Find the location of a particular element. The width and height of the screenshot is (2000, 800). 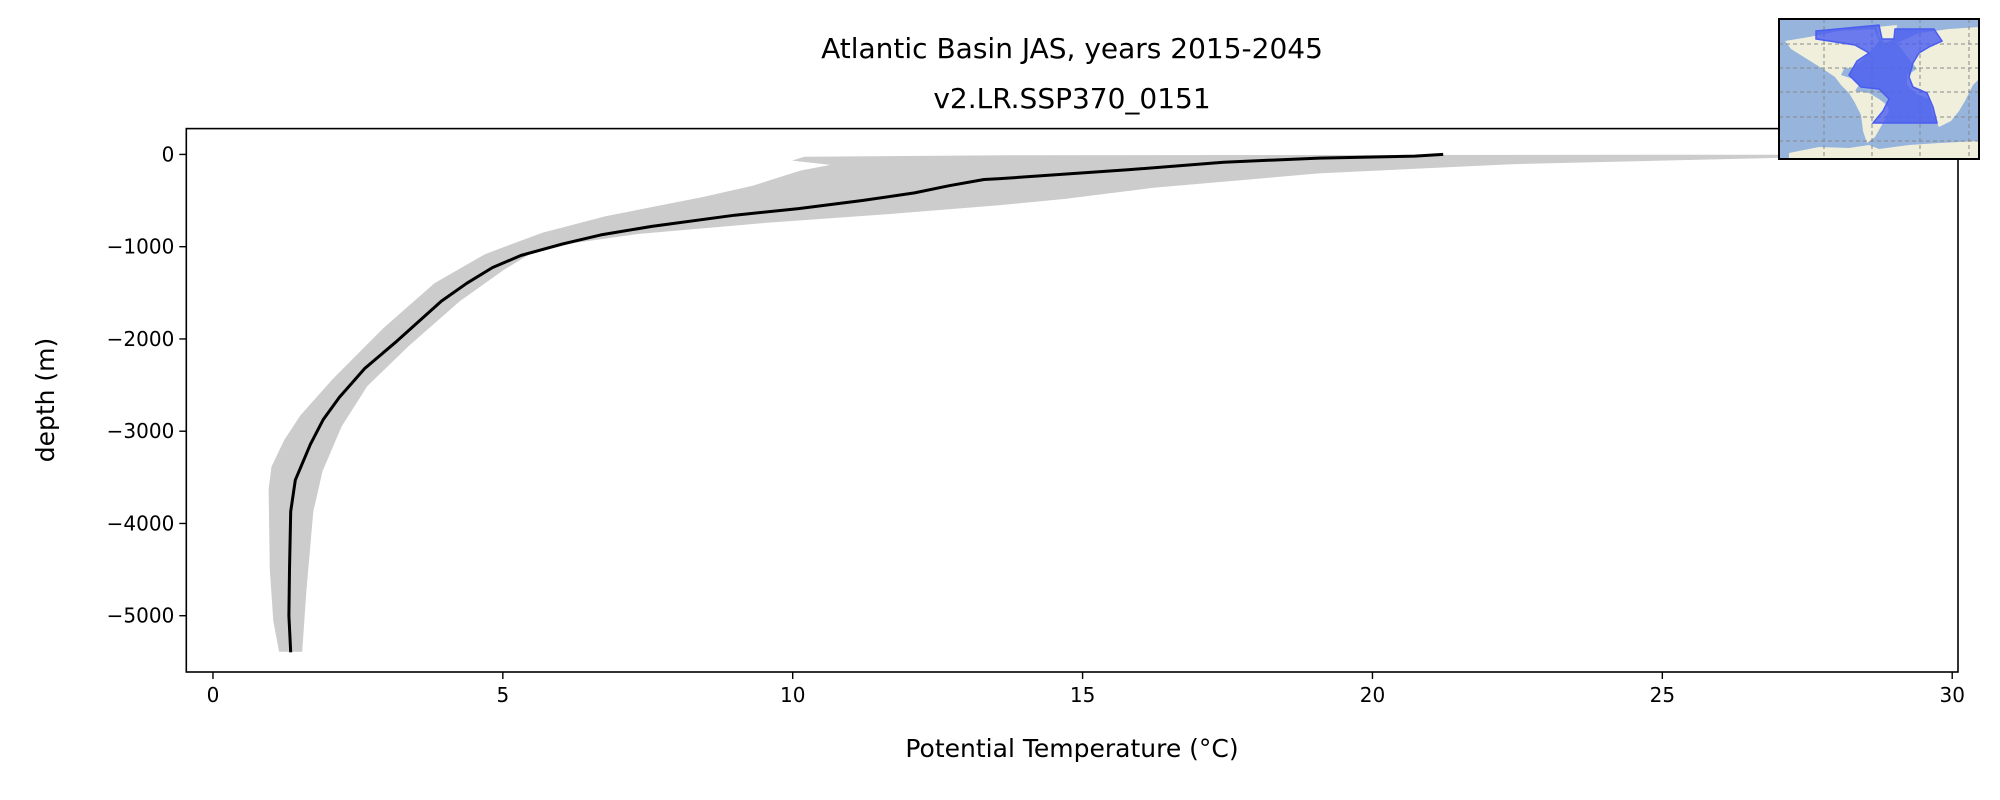

y-tick-label: −3000 is located at coordinates (141, 431).